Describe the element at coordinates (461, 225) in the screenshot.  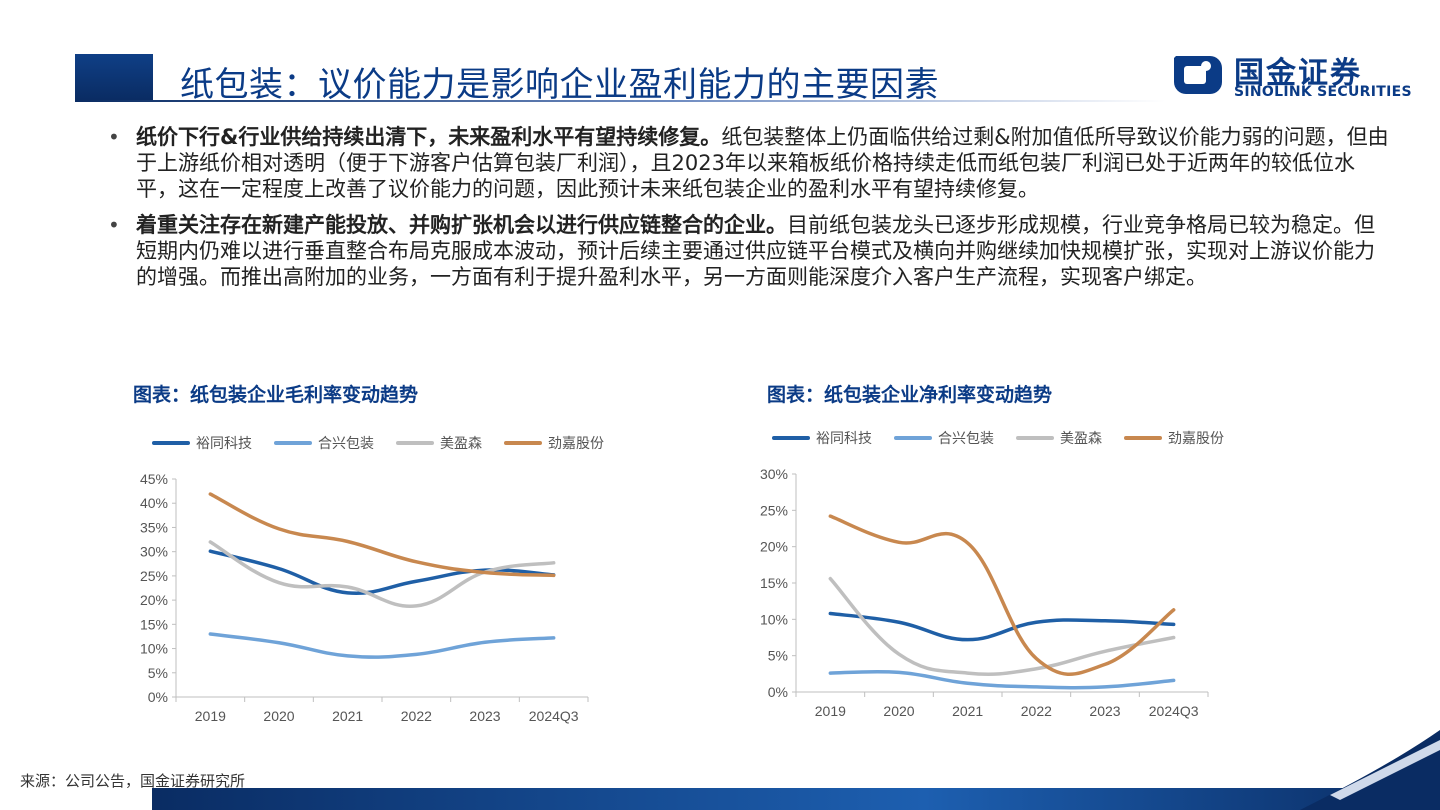
I see `bullet-2-lead: 着重关注存在新建产能投放、并购扩张机会以进行供应链整合的企业。` at that location.